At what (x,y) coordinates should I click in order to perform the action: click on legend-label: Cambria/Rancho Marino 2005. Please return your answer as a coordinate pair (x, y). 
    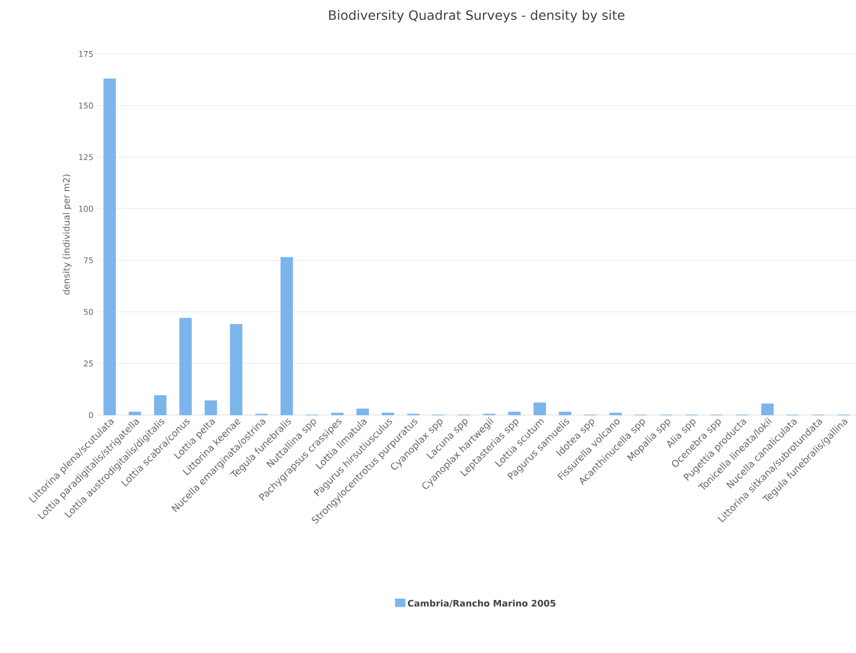
    Looking at the image, I should click on (482, 604).